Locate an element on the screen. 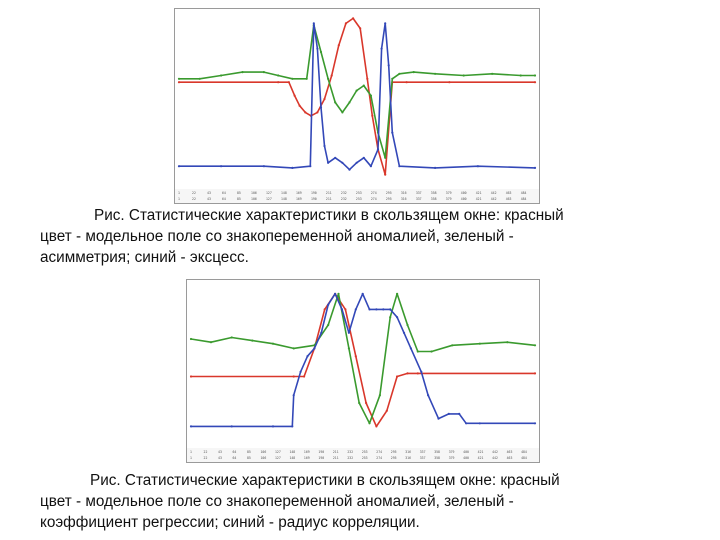  x-tick-label-2a-16: 337 is located at coordinates (422, 452).